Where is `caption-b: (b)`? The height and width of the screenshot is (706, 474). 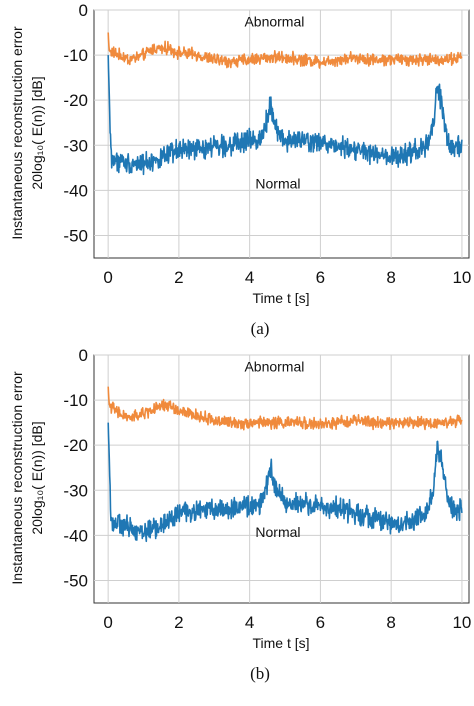 caption-b: (b) is located at coordinates (260, 673).